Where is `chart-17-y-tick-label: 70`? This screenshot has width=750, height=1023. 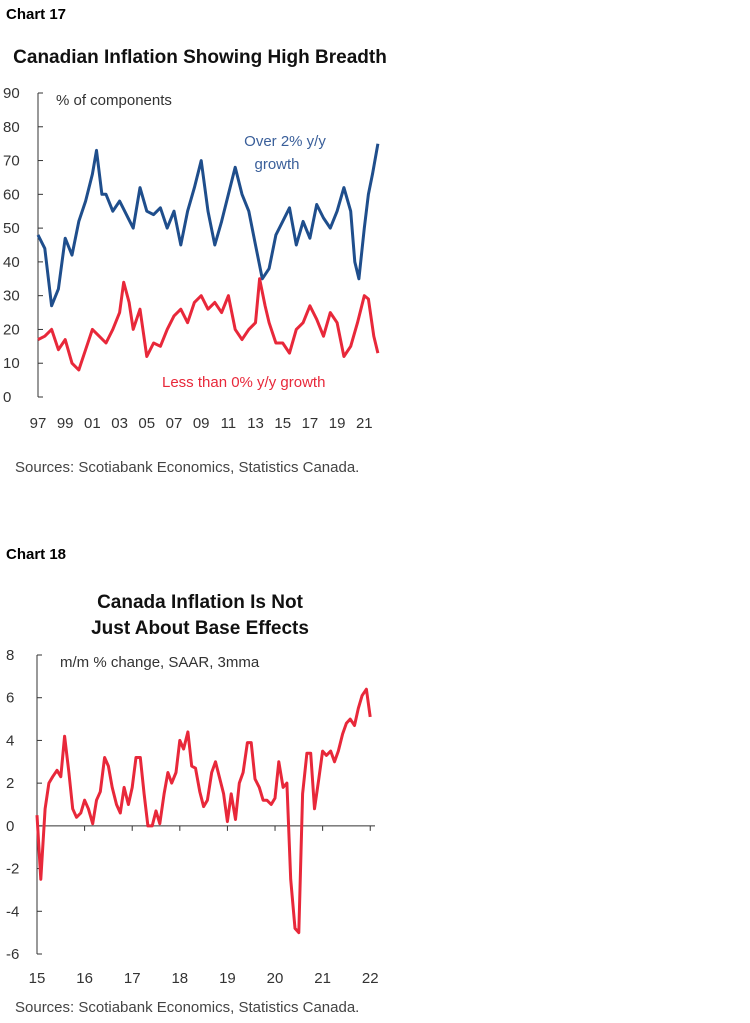 chart-17-y-tick-label: 70 is located at coordinates (11, 161).